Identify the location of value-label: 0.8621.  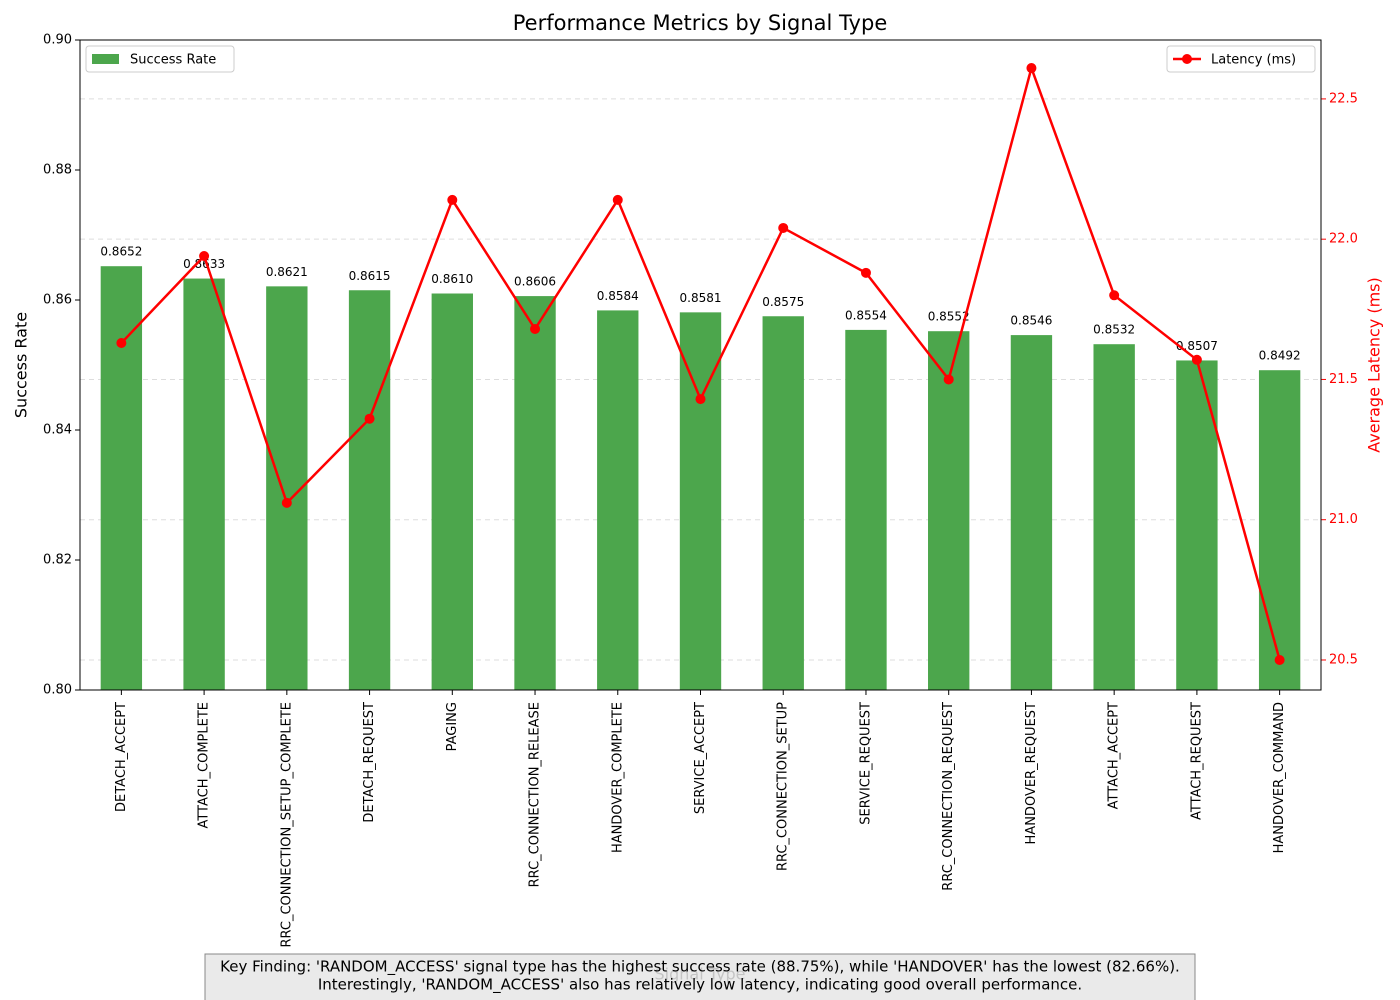
(287, 272).